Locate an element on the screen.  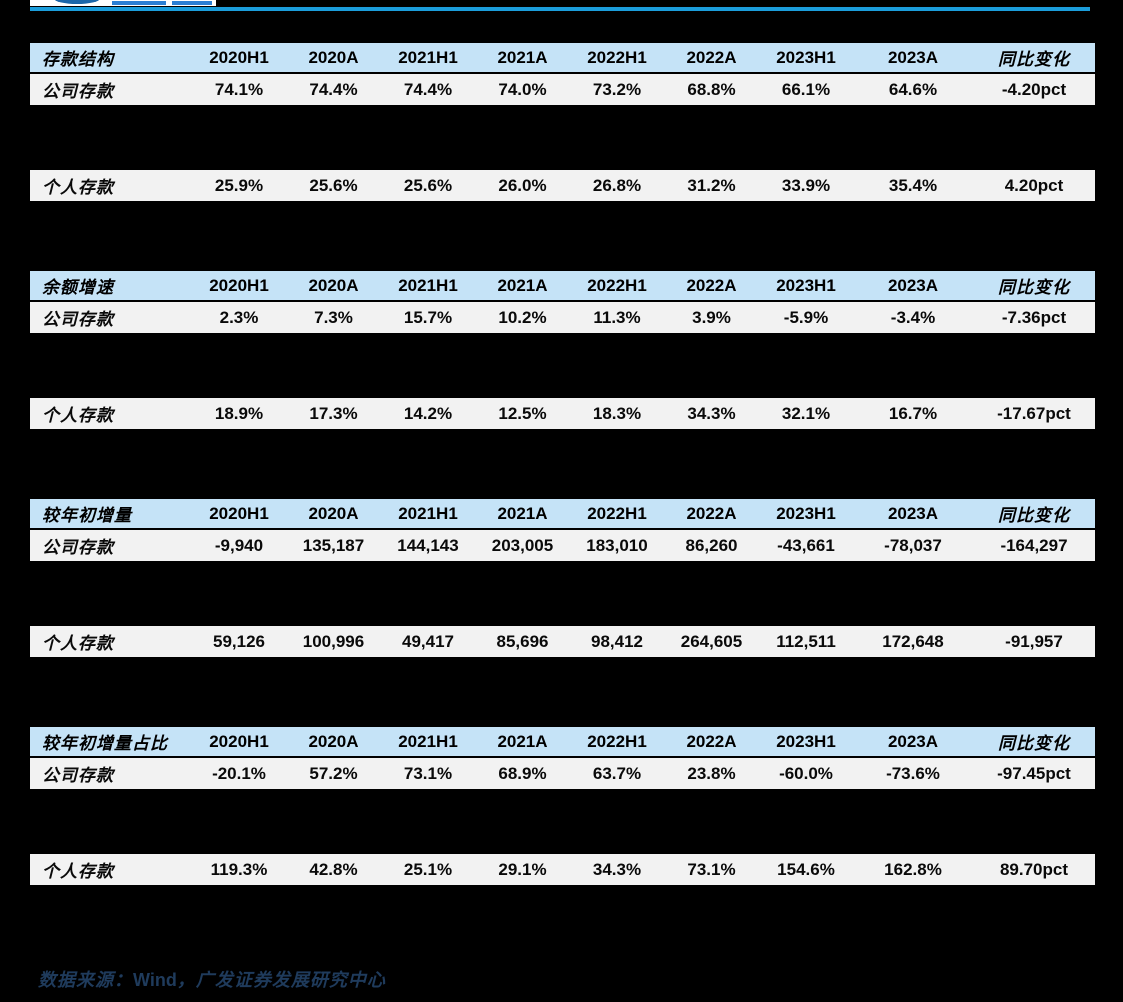
cell-value: 15.7% is located at coordinates (428, 318).